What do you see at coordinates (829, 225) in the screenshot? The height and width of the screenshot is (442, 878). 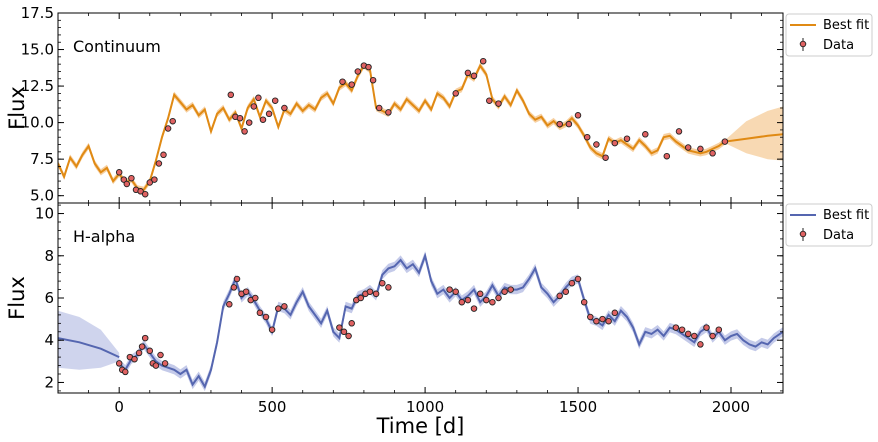 I see `h-alpha-legend: Best fit Data` at bounding box center [829, 225].